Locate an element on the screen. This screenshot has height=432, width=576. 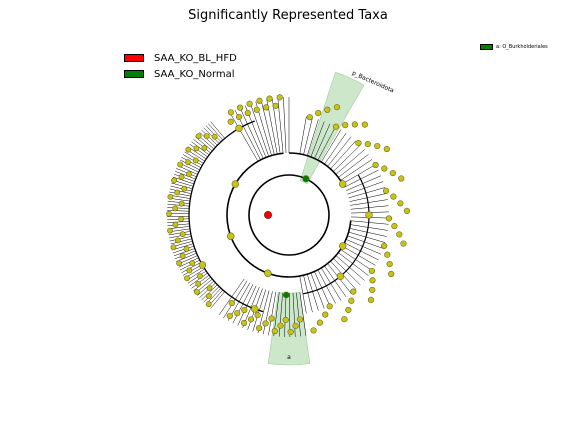
ring-kingdom is located at coordinates (289, 215).